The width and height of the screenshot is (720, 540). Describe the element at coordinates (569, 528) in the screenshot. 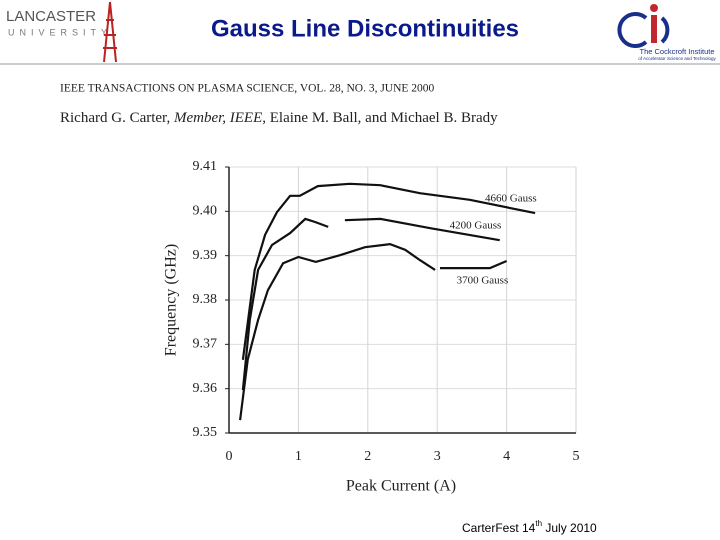

I see `footer-text: July 2010` at that location.